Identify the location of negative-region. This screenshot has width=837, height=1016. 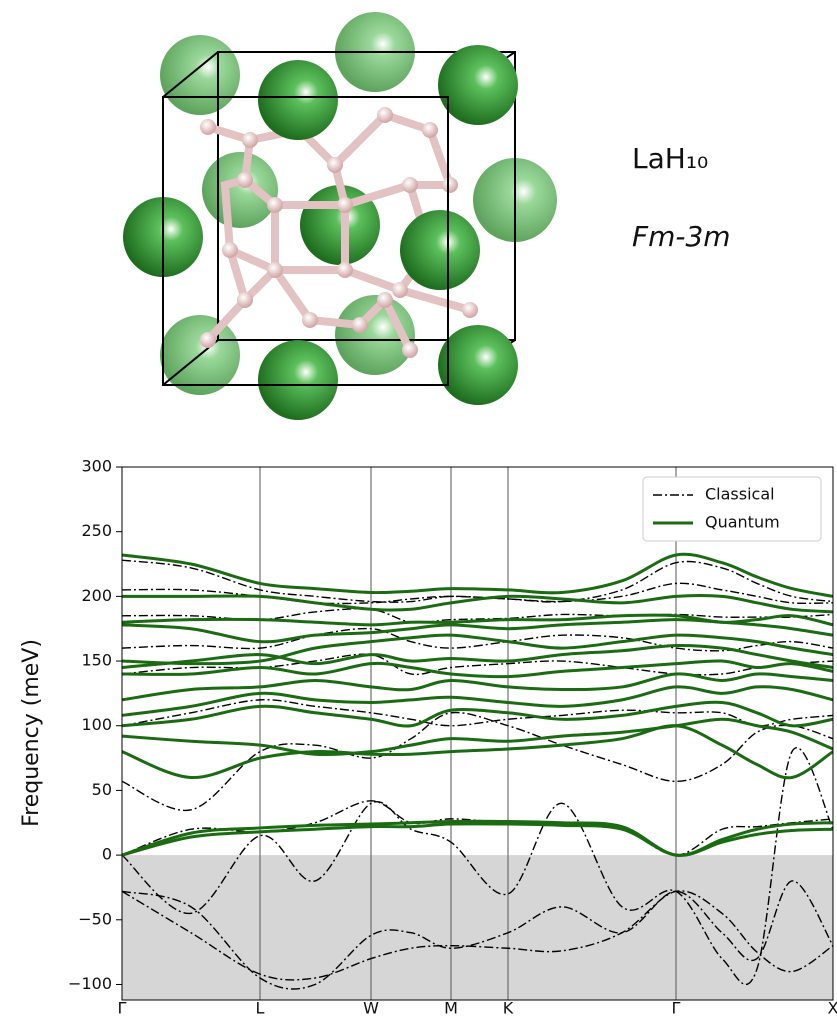
(477, 927).